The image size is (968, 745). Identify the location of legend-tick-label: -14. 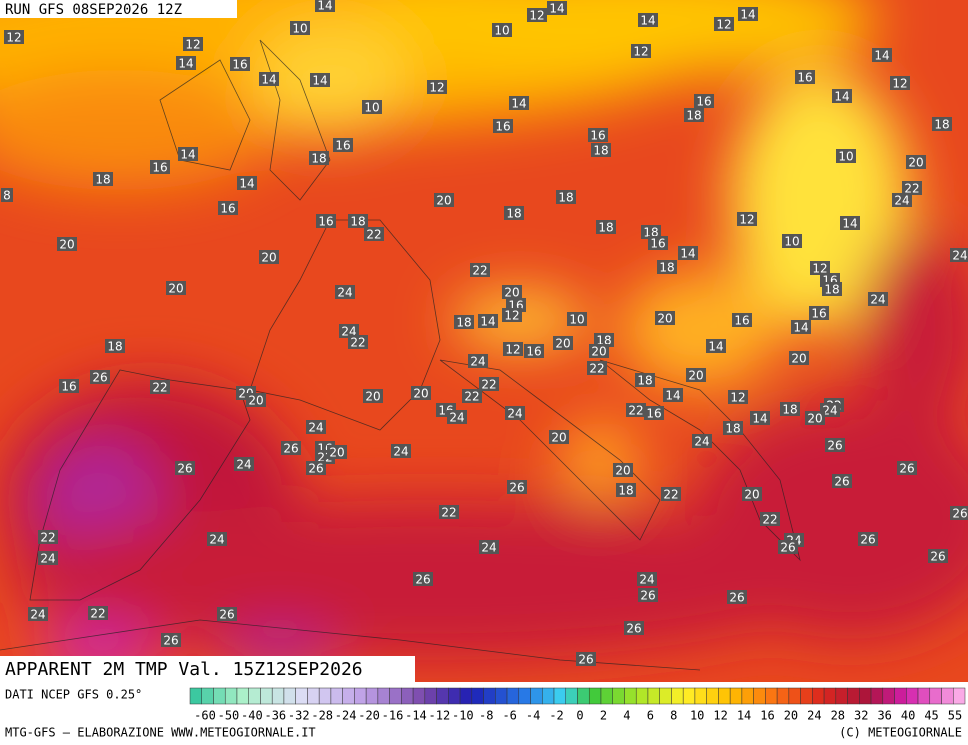
(416, 716).